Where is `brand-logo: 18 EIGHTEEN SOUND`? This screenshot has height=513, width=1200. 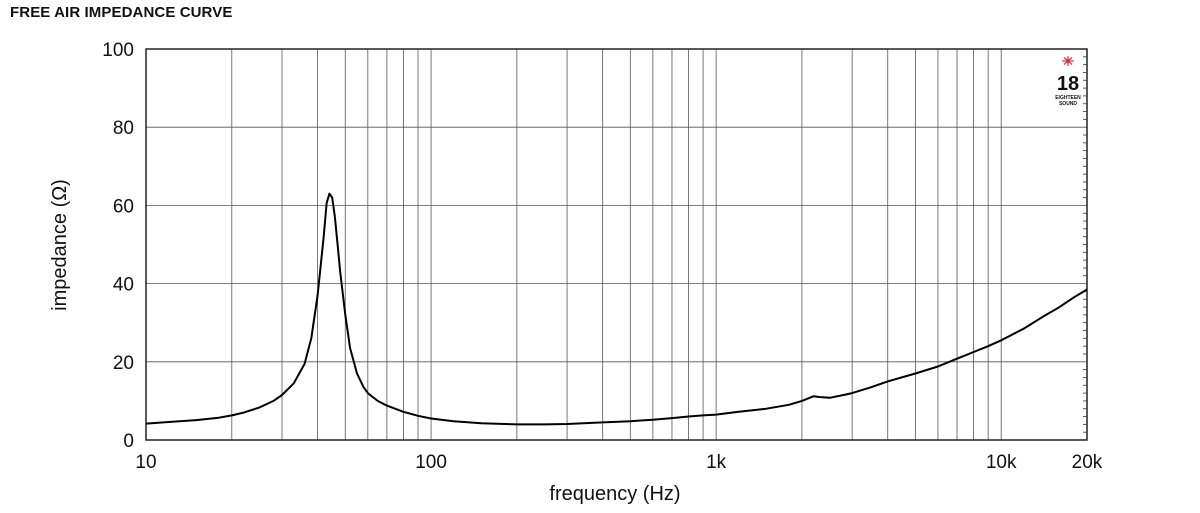 brand-logo: 18 EIGHTEEN SOUND is located at coordinates (1068, 81).